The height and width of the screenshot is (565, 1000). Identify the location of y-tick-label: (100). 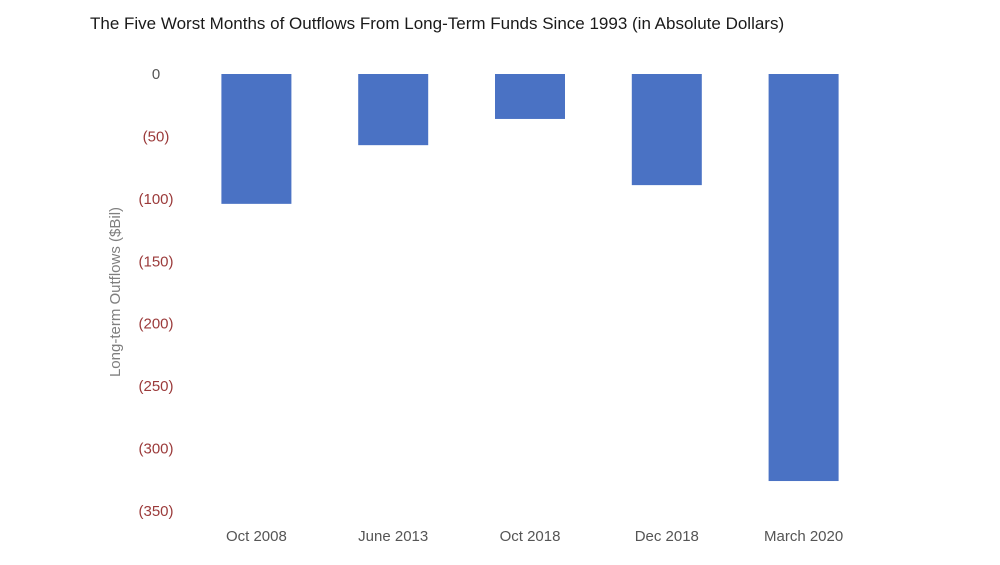
(155, 199).